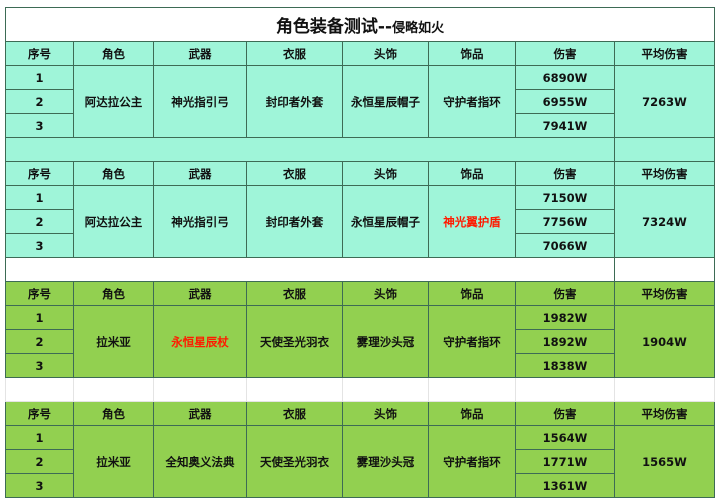  I want to click on damage-cell: 1771W, so click(565, 461).